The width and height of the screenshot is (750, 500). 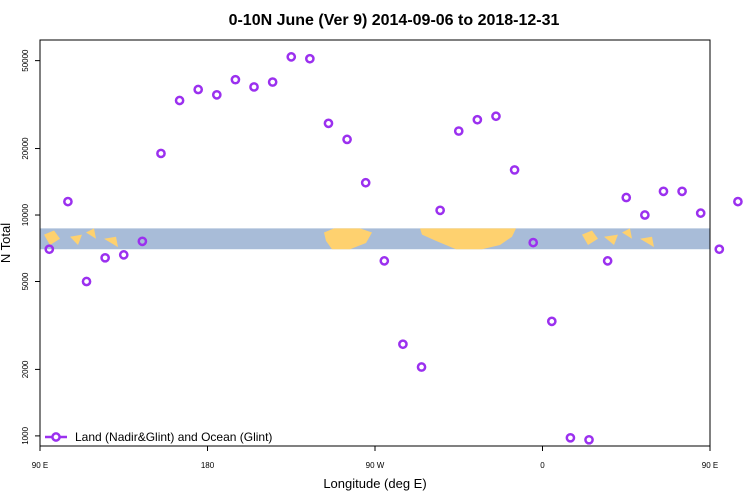 I want to click on y-tick-label: 50000, so click(x=25, y=60).